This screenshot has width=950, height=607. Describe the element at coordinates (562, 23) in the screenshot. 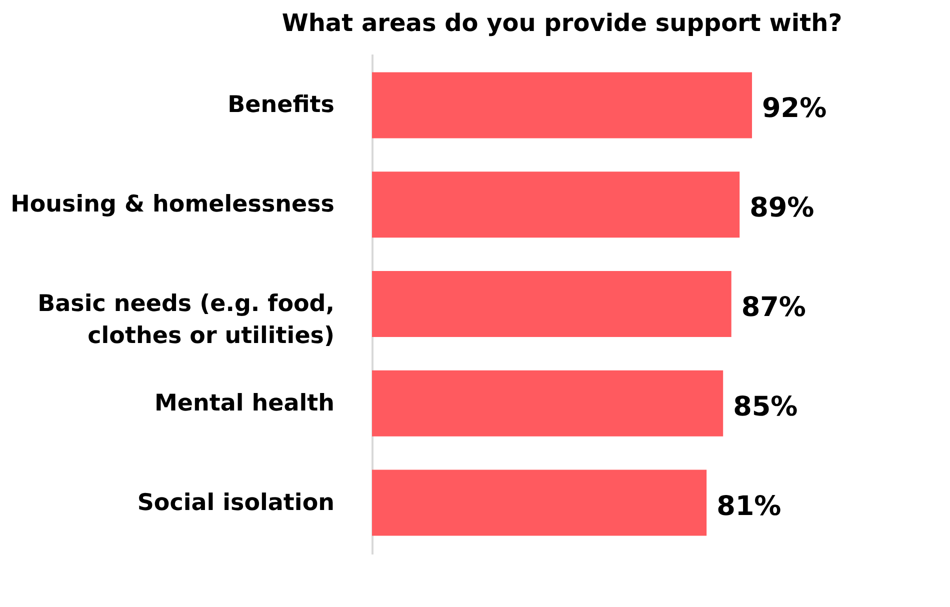

I see `chart-title: What areas do you provide support with?` at that location.